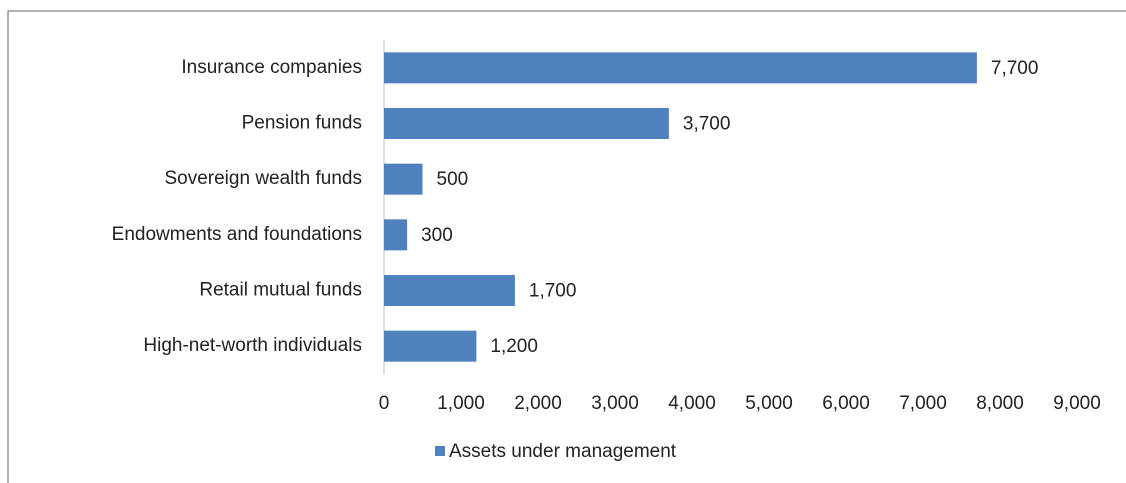 The width and height of the screenshot is (1126, 483). I want to click on x-tick-label: 0, so click(384, 403).